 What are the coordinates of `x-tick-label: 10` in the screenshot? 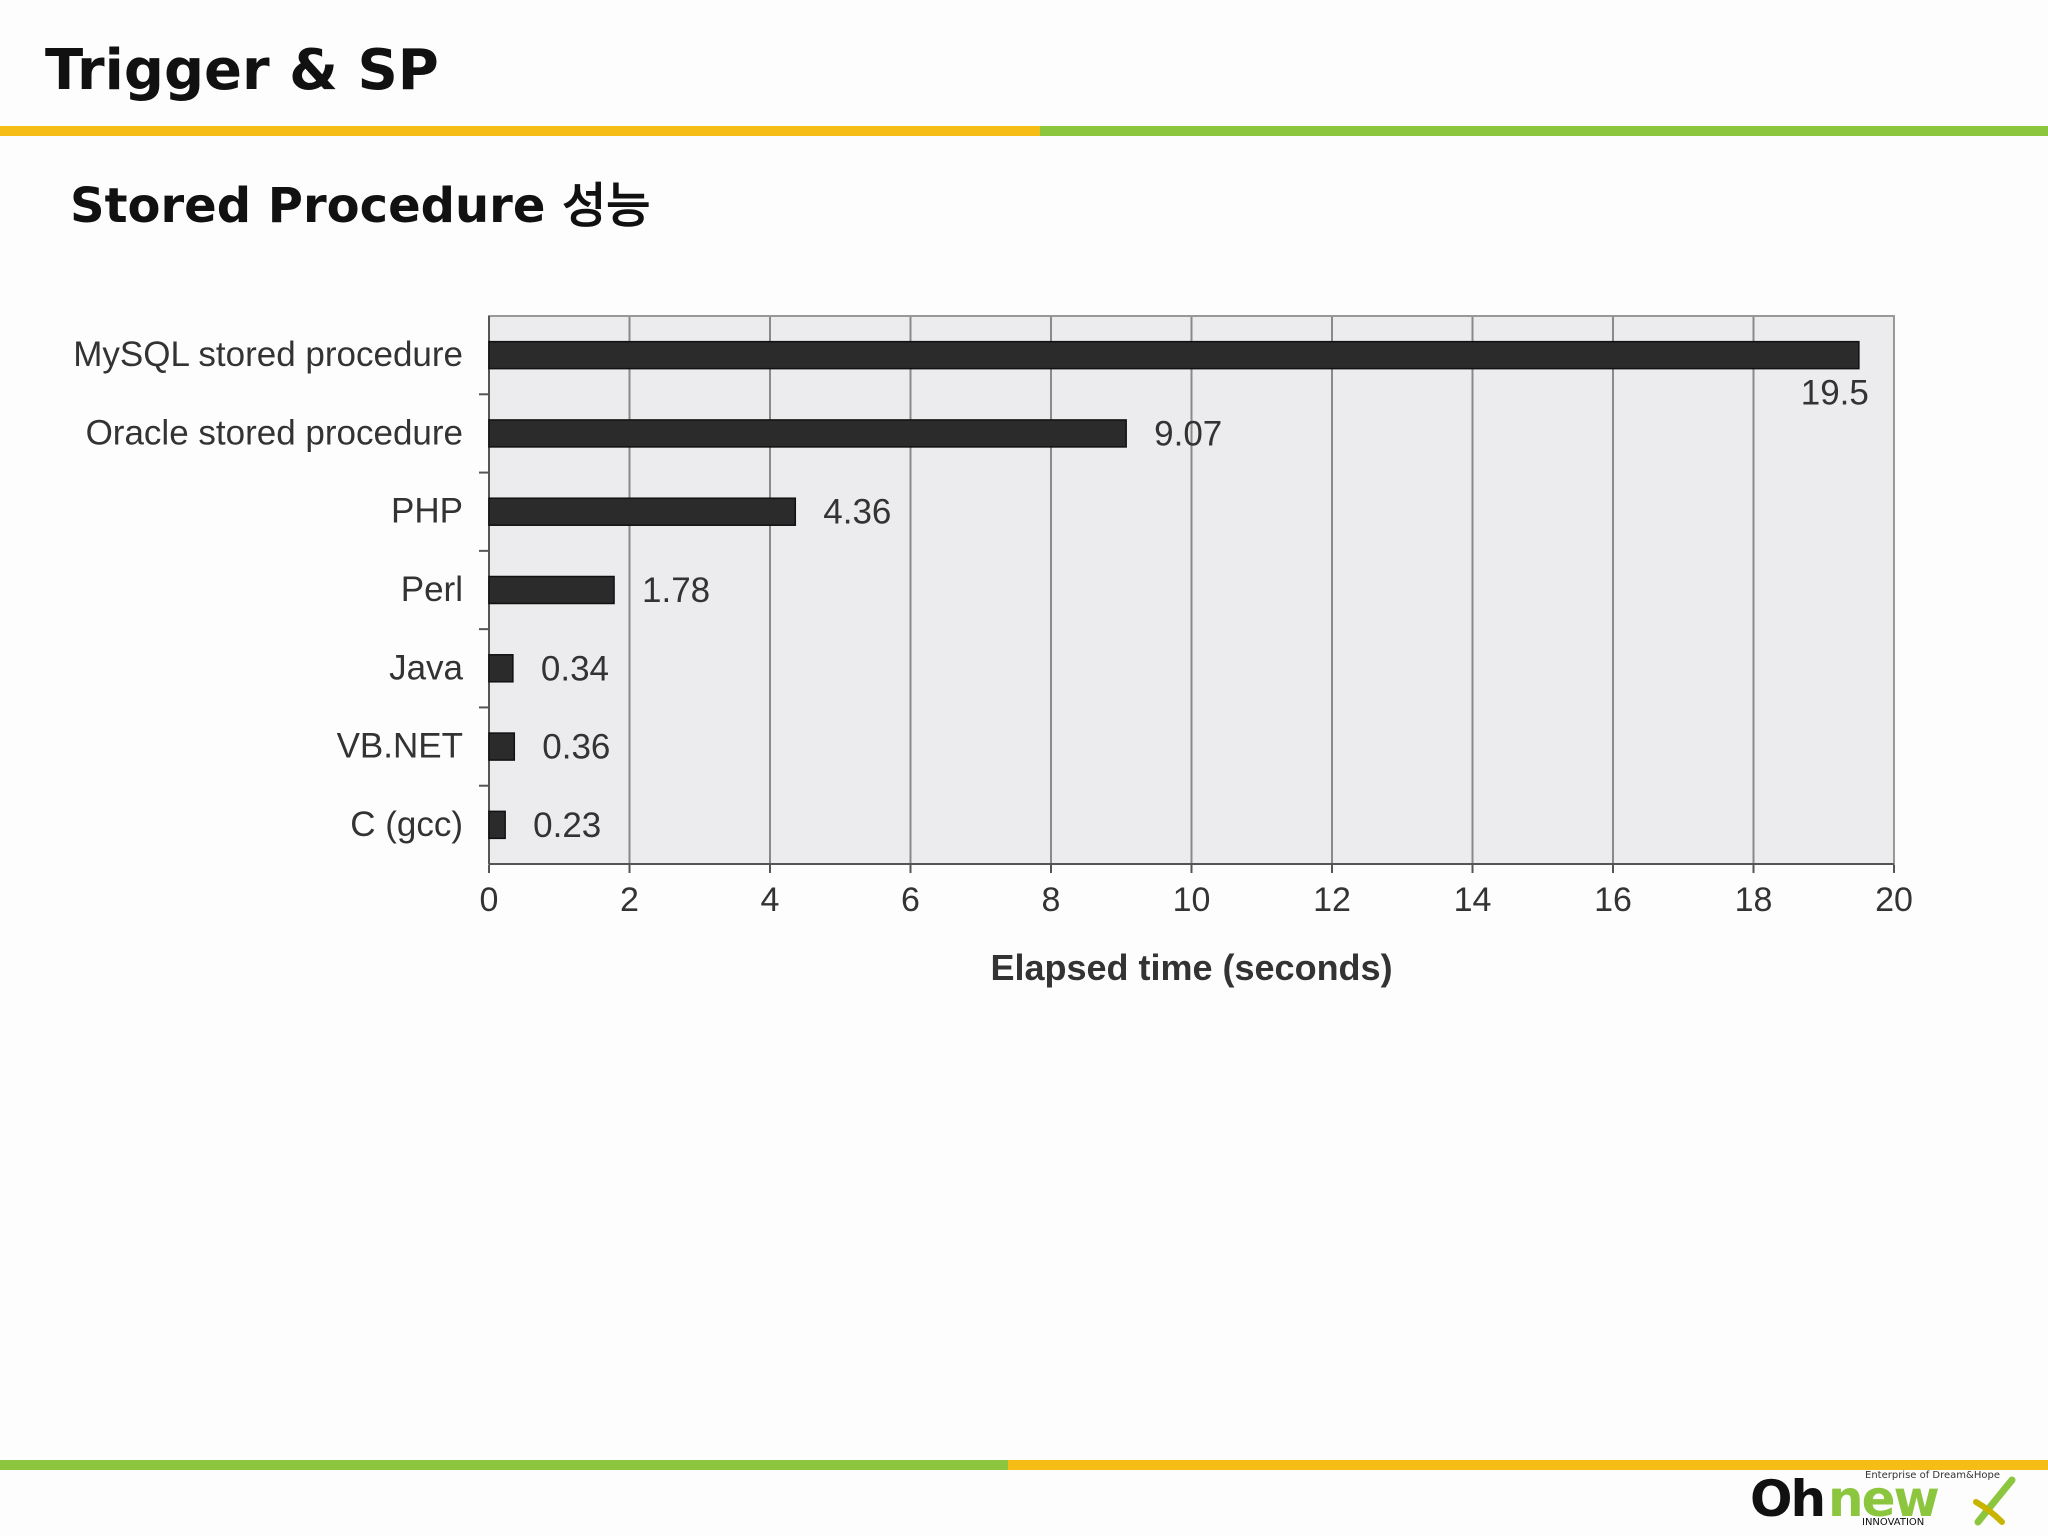 It's located at (1192, 900).